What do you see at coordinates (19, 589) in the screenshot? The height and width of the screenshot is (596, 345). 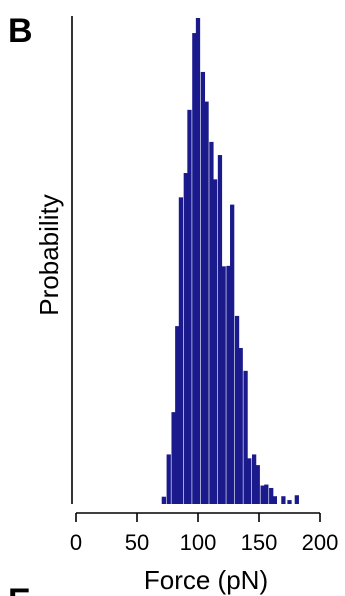 I see `next-panel-letter: E` at bounding box center [19, 589].